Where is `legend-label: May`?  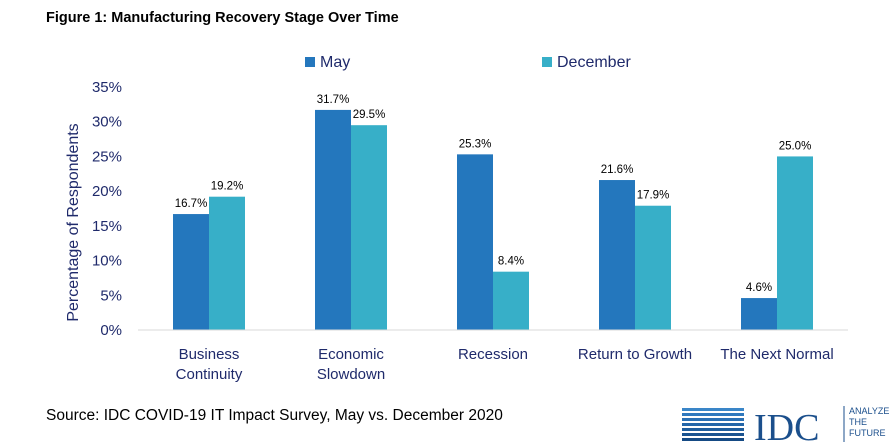
legend-label: May is located at coordinates (335, 62).